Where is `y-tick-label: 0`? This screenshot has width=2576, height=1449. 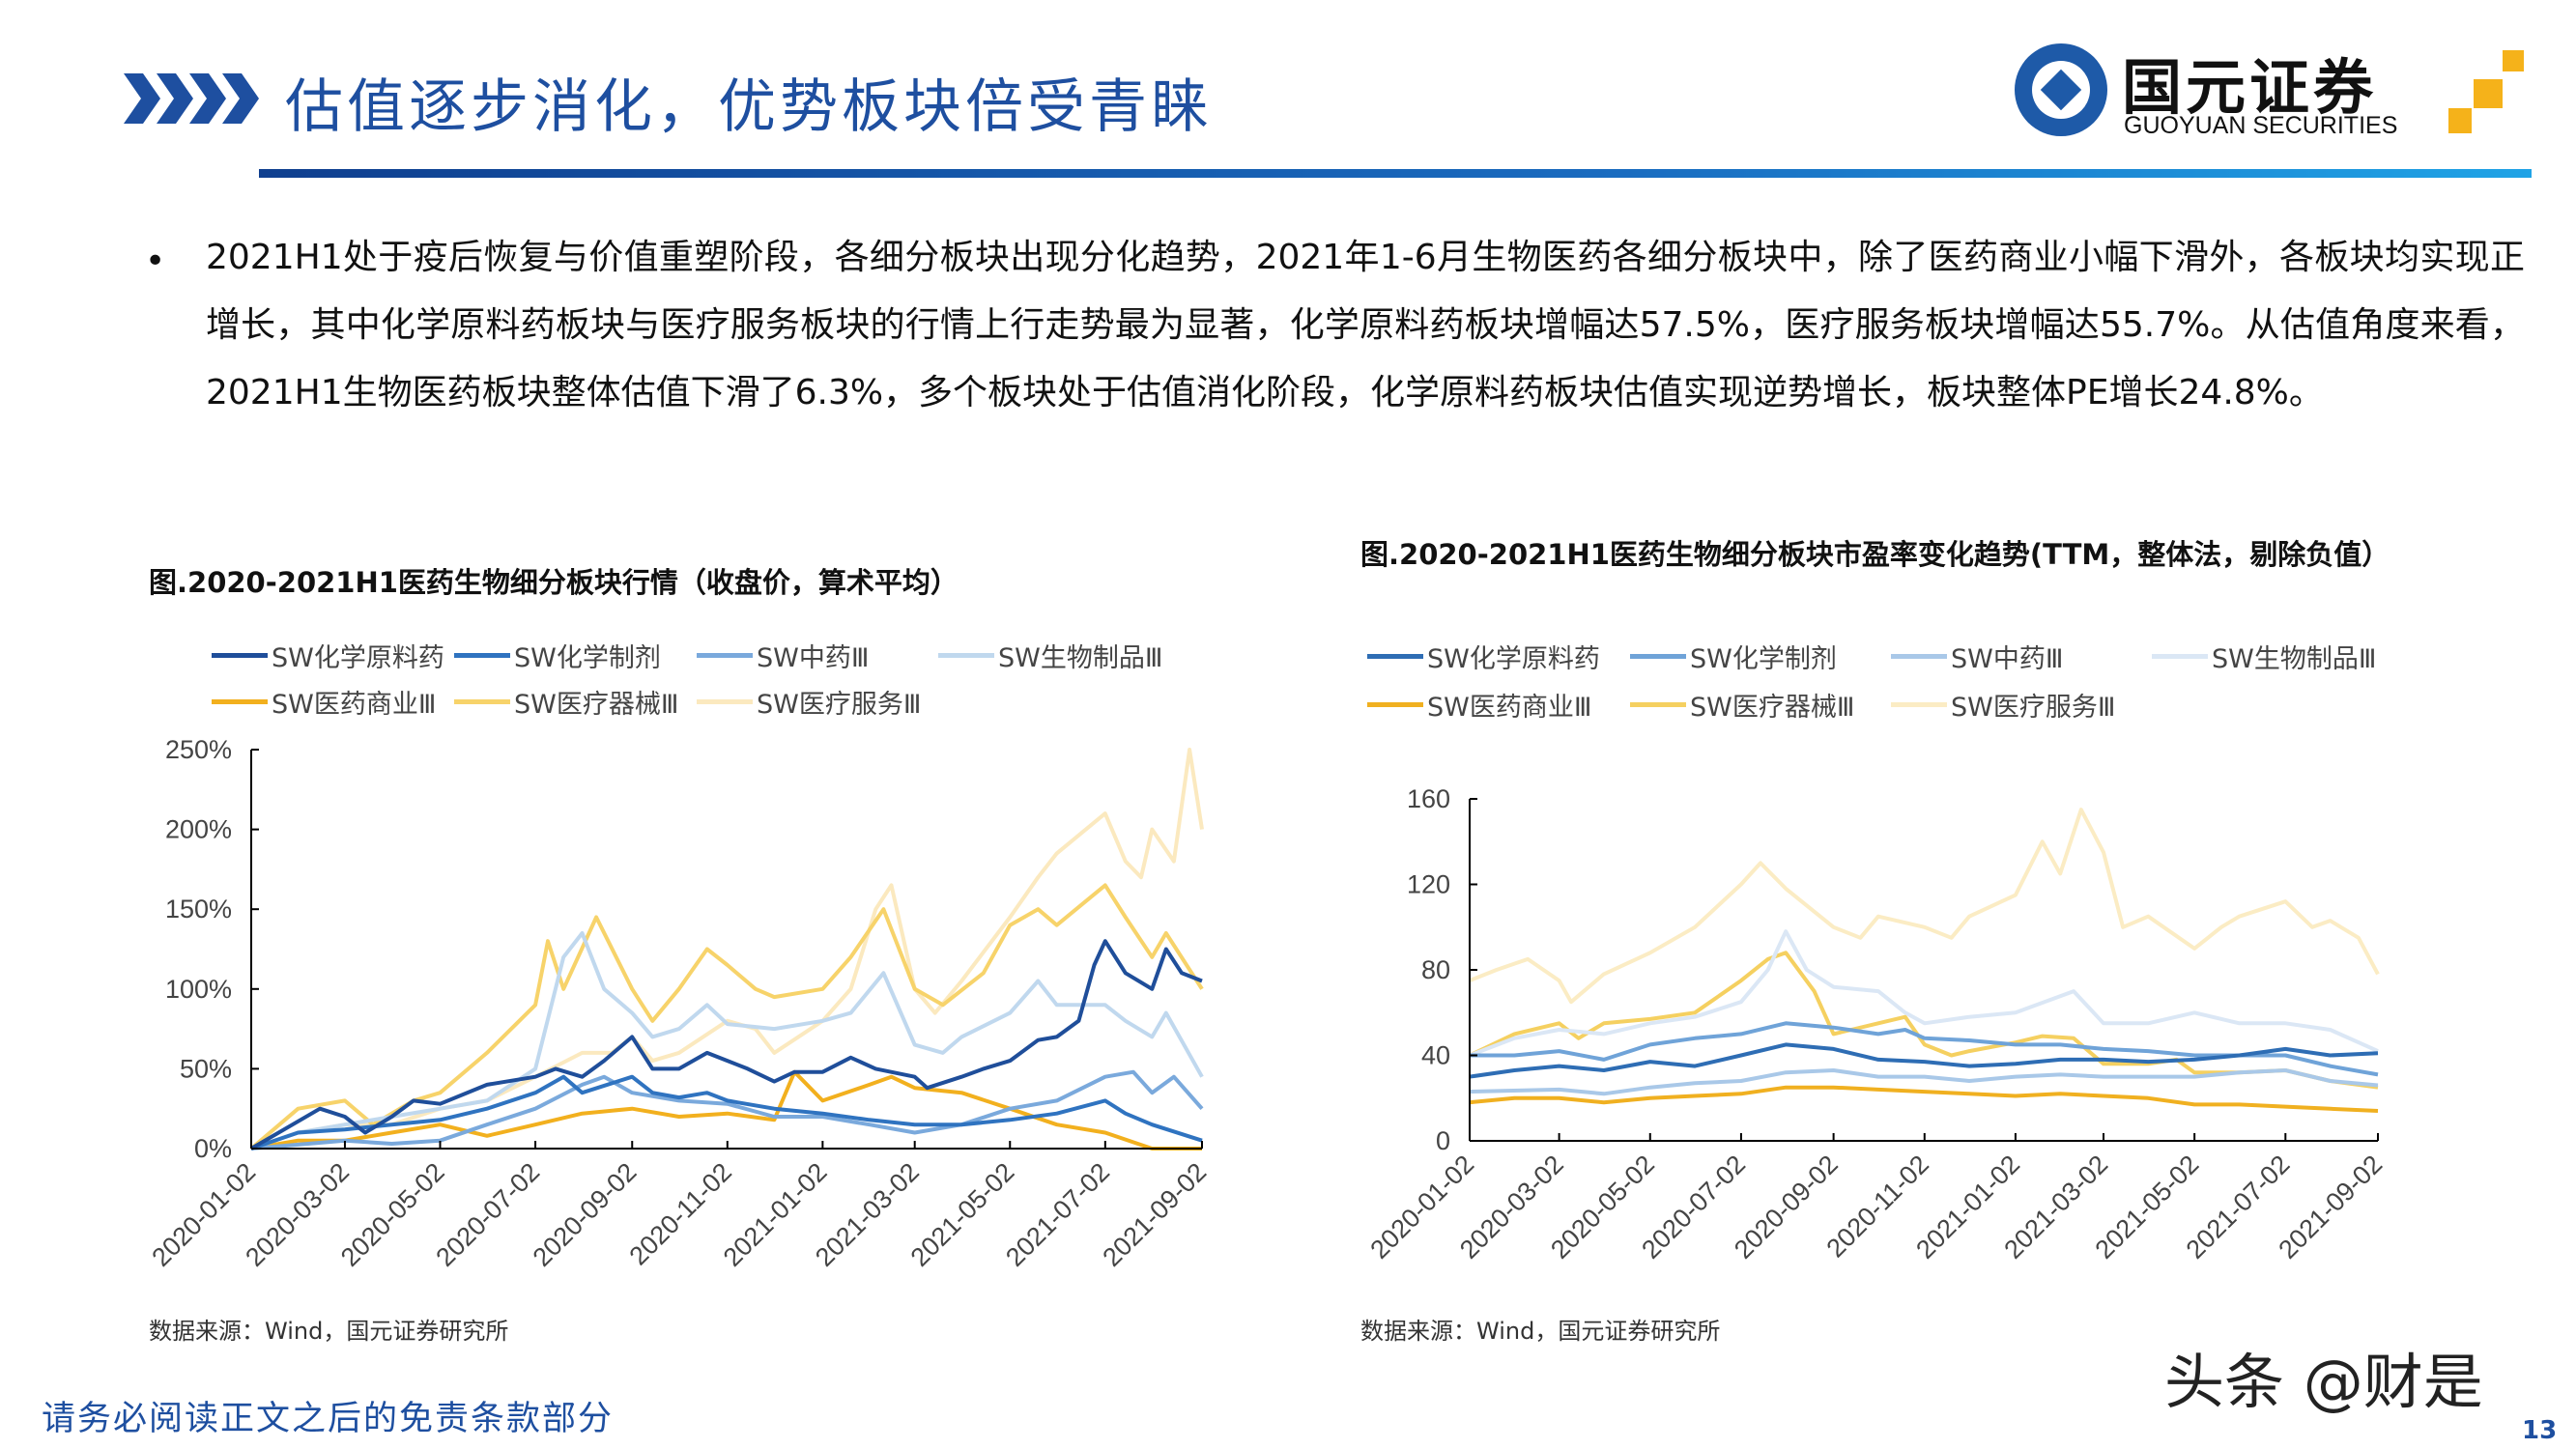
y-tick-label: 0 is located at coordinates (1443, 1140).